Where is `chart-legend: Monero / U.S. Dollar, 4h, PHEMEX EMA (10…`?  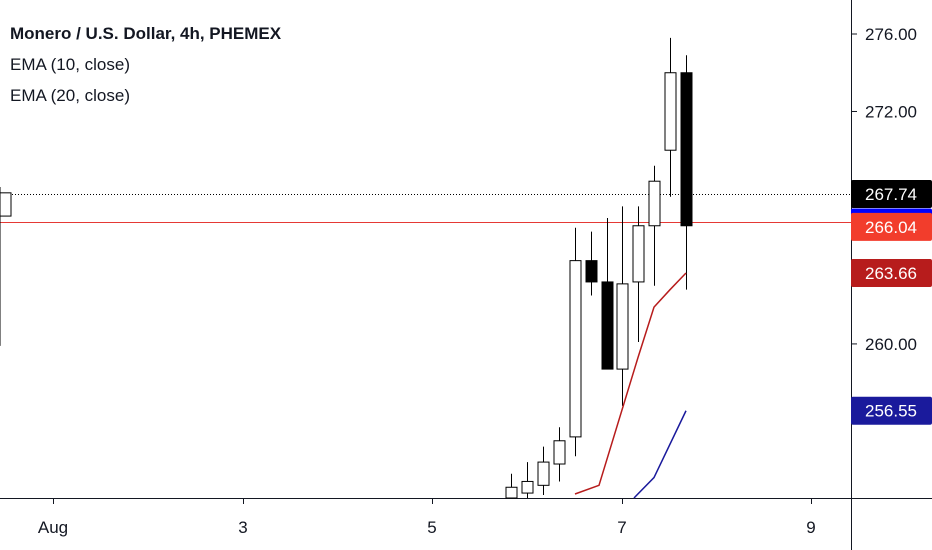 chart-legend: Monero / U.S. Dollar, 4h, PHEMEX EMA (10… is located at coordinates (145, 64).